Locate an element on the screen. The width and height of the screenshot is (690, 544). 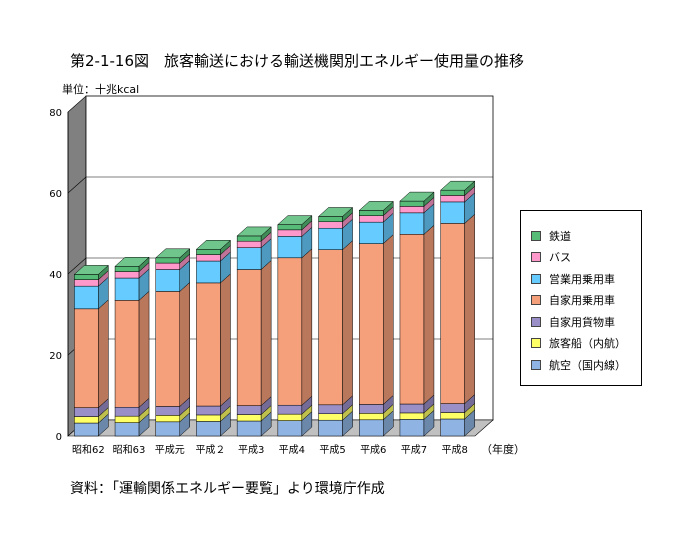
x-tick-label: 平成元 is located at coordinates (170, 450).